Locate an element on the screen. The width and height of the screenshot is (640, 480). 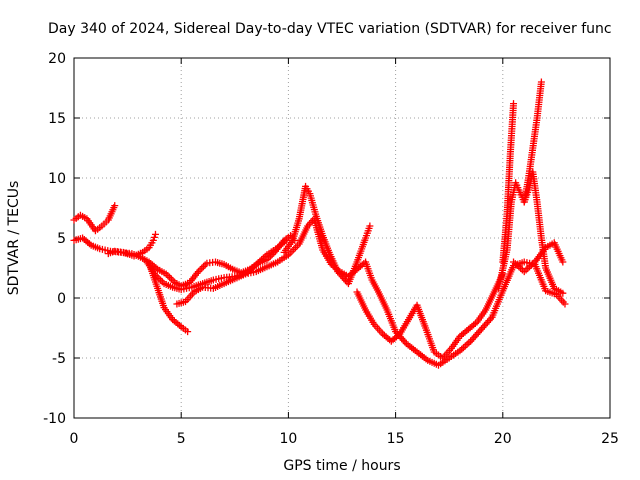
y-tick-label: 10 is located at coordinates (57, 179).